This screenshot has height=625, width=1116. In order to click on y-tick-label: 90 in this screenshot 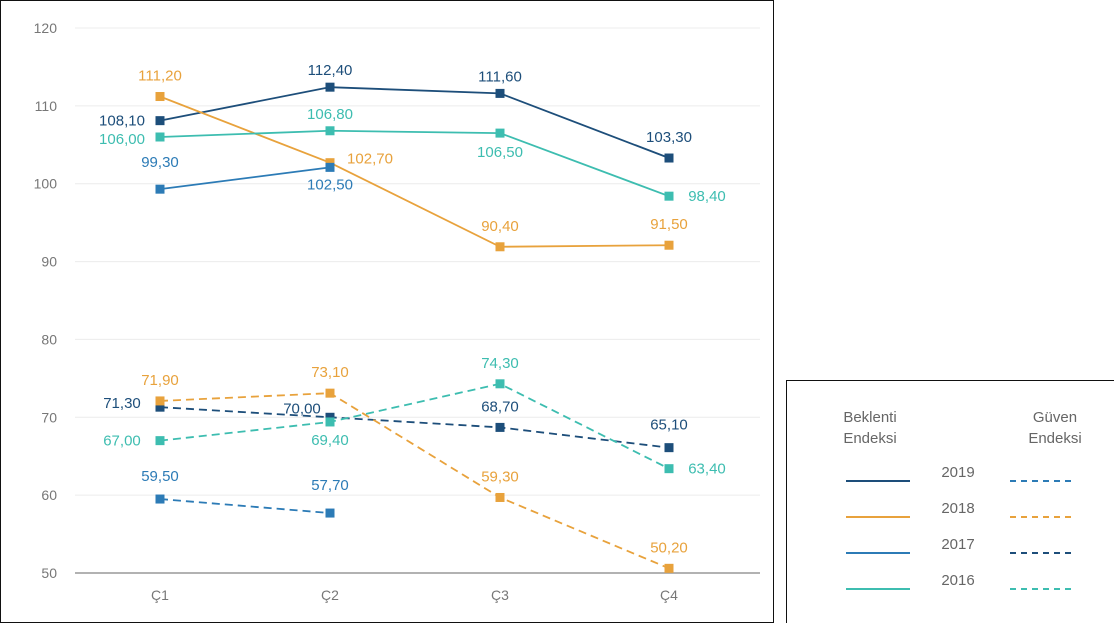, I will do `click(49, 262)`.